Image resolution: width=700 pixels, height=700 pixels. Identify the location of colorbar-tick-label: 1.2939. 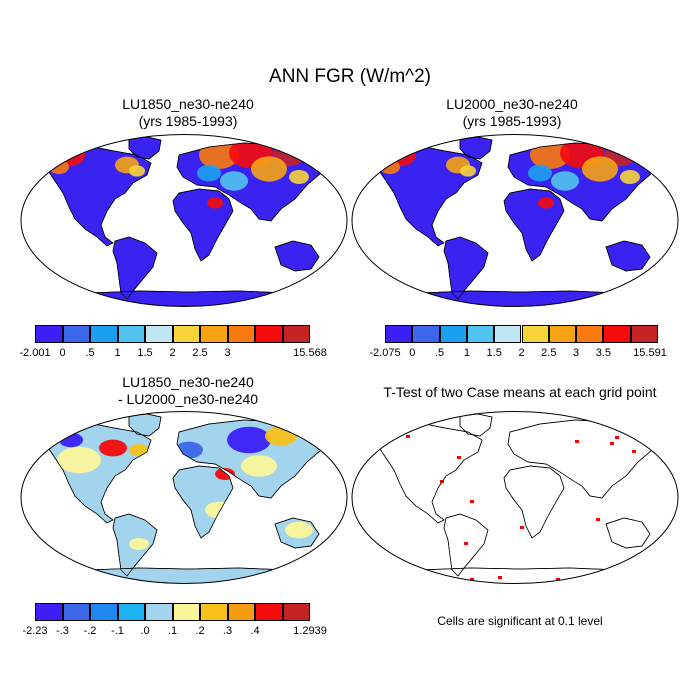
(310, 631).